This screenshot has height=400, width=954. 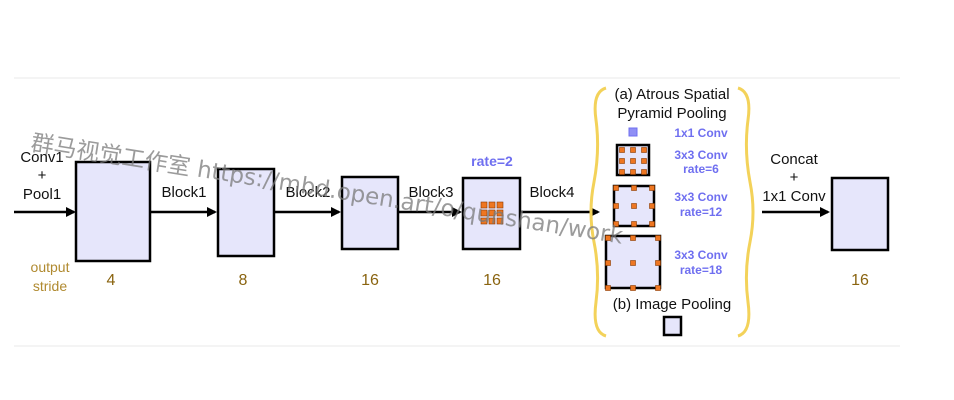 What do you see at coordinates (701, 212) in the screenshot?
I see `aspp-branch3-rate: rate=12` at bounding box center [701, 212].